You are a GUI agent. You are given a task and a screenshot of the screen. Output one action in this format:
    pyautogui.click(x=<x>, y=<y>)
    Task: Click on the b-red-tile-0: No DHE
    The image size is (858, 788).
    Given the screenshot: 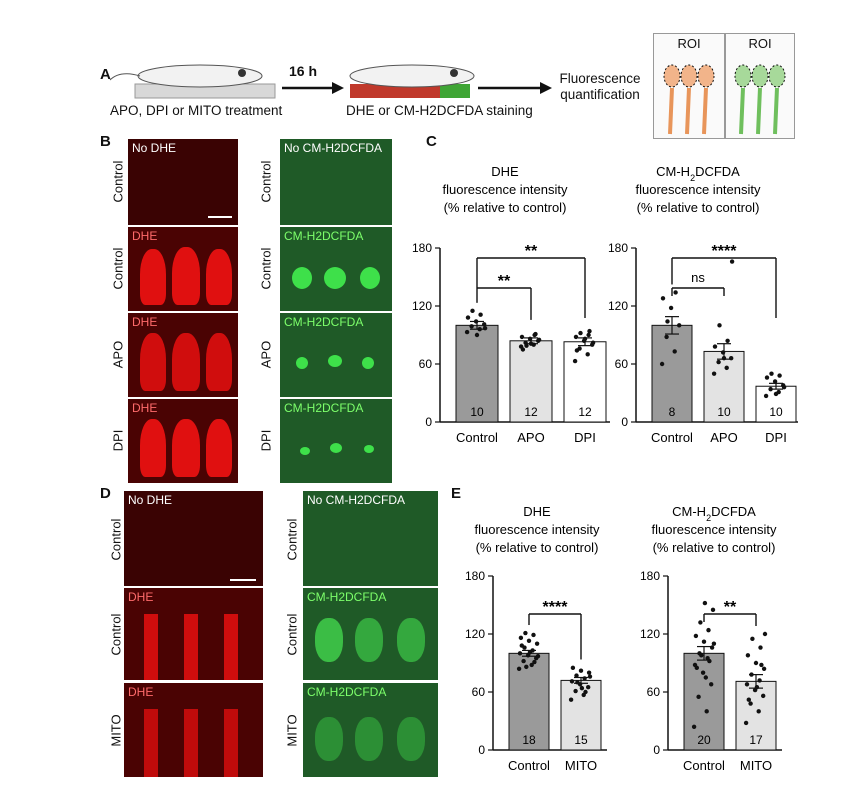 What is the action you would take?
    pyautogui.click(x=183, y=182)
    